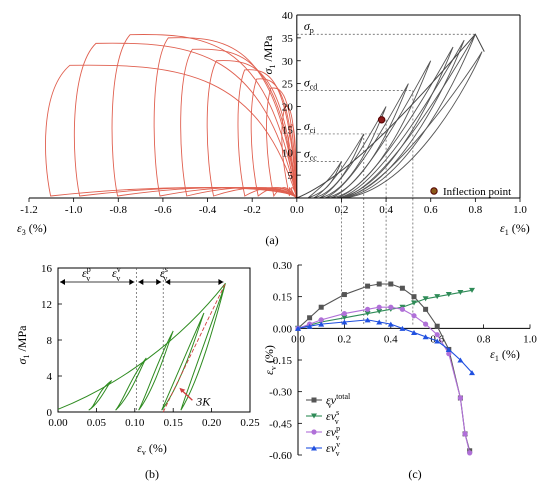  I want to click on legend-label-p: εvp v, so click(333, 433).